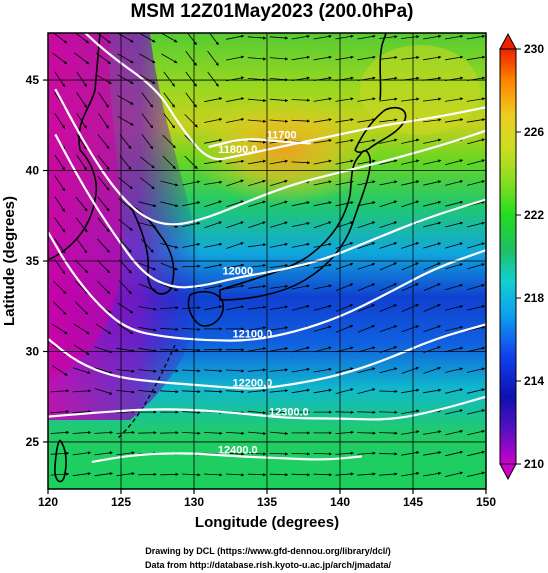 This screenshot has width=548, height=573. What do you see at coordinates (33, 171) in the screenshot?
I see `y-tick-label: 40` at bounding box center [33, 171].